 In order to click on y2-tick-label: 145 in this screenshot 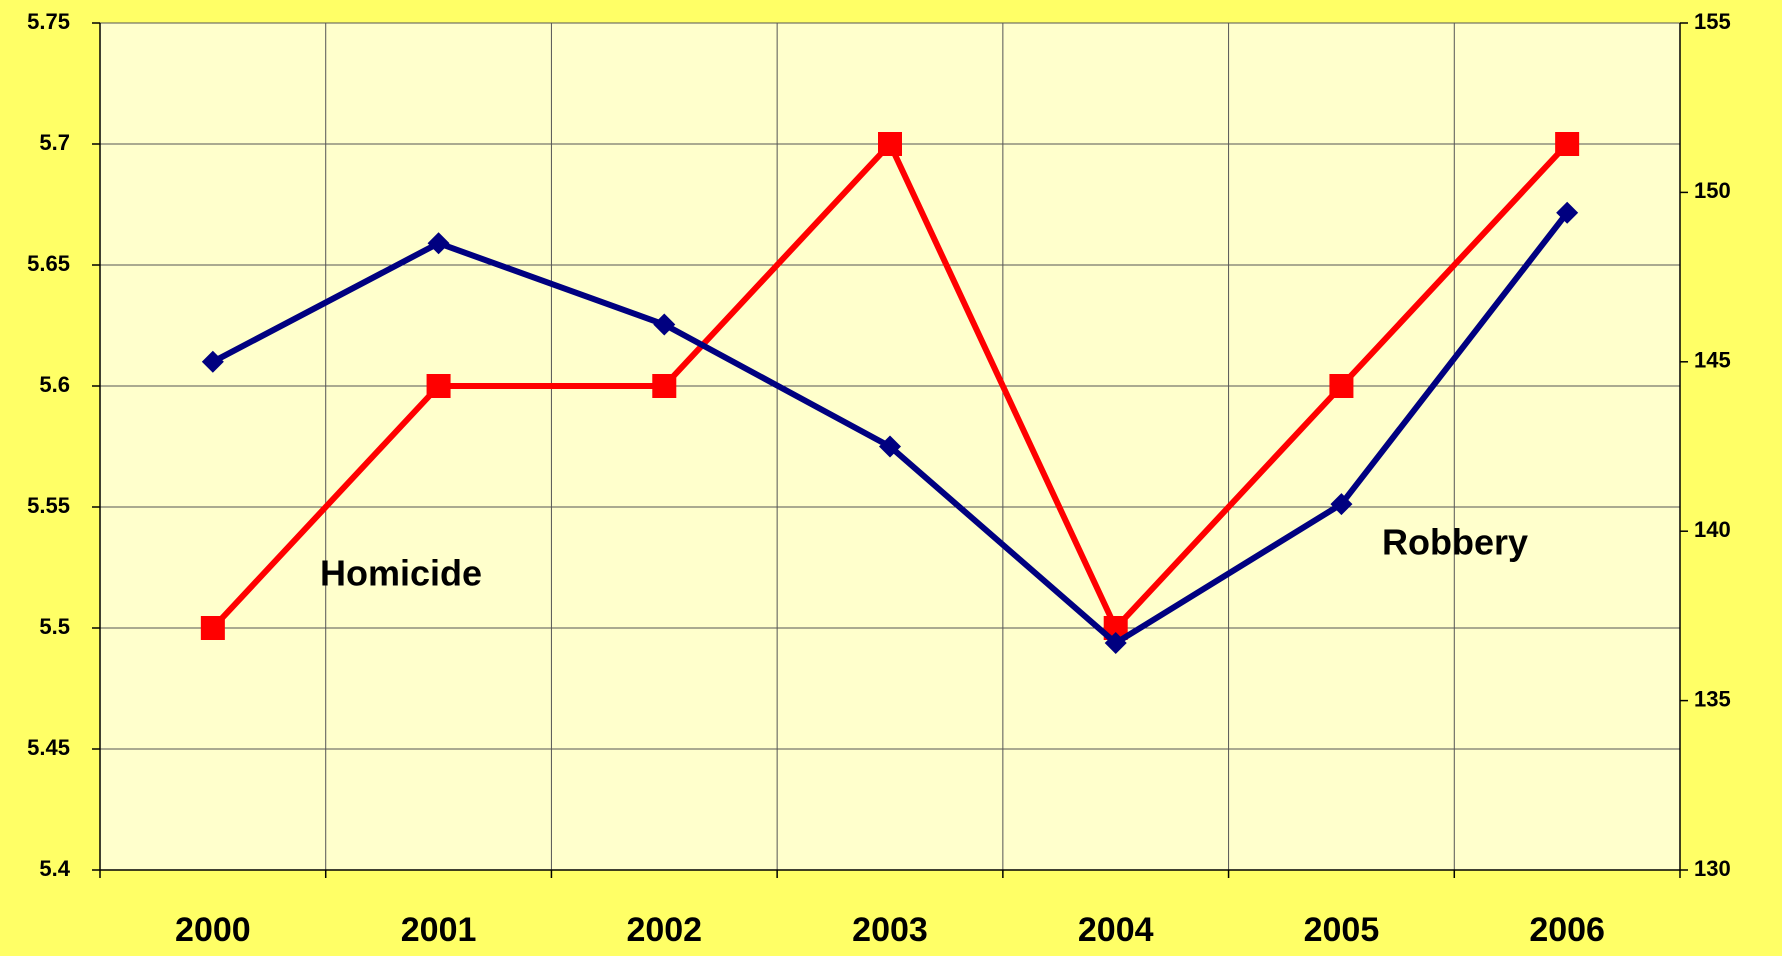, I will do `click(1712, 360)`.